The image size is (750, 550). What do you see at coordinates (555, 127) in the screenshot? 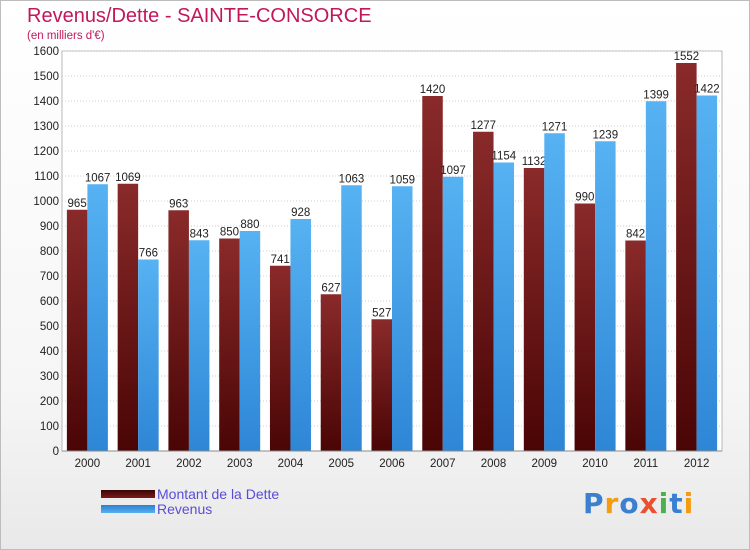
I see `data-label: 1271` at bounding box center [555, 127].